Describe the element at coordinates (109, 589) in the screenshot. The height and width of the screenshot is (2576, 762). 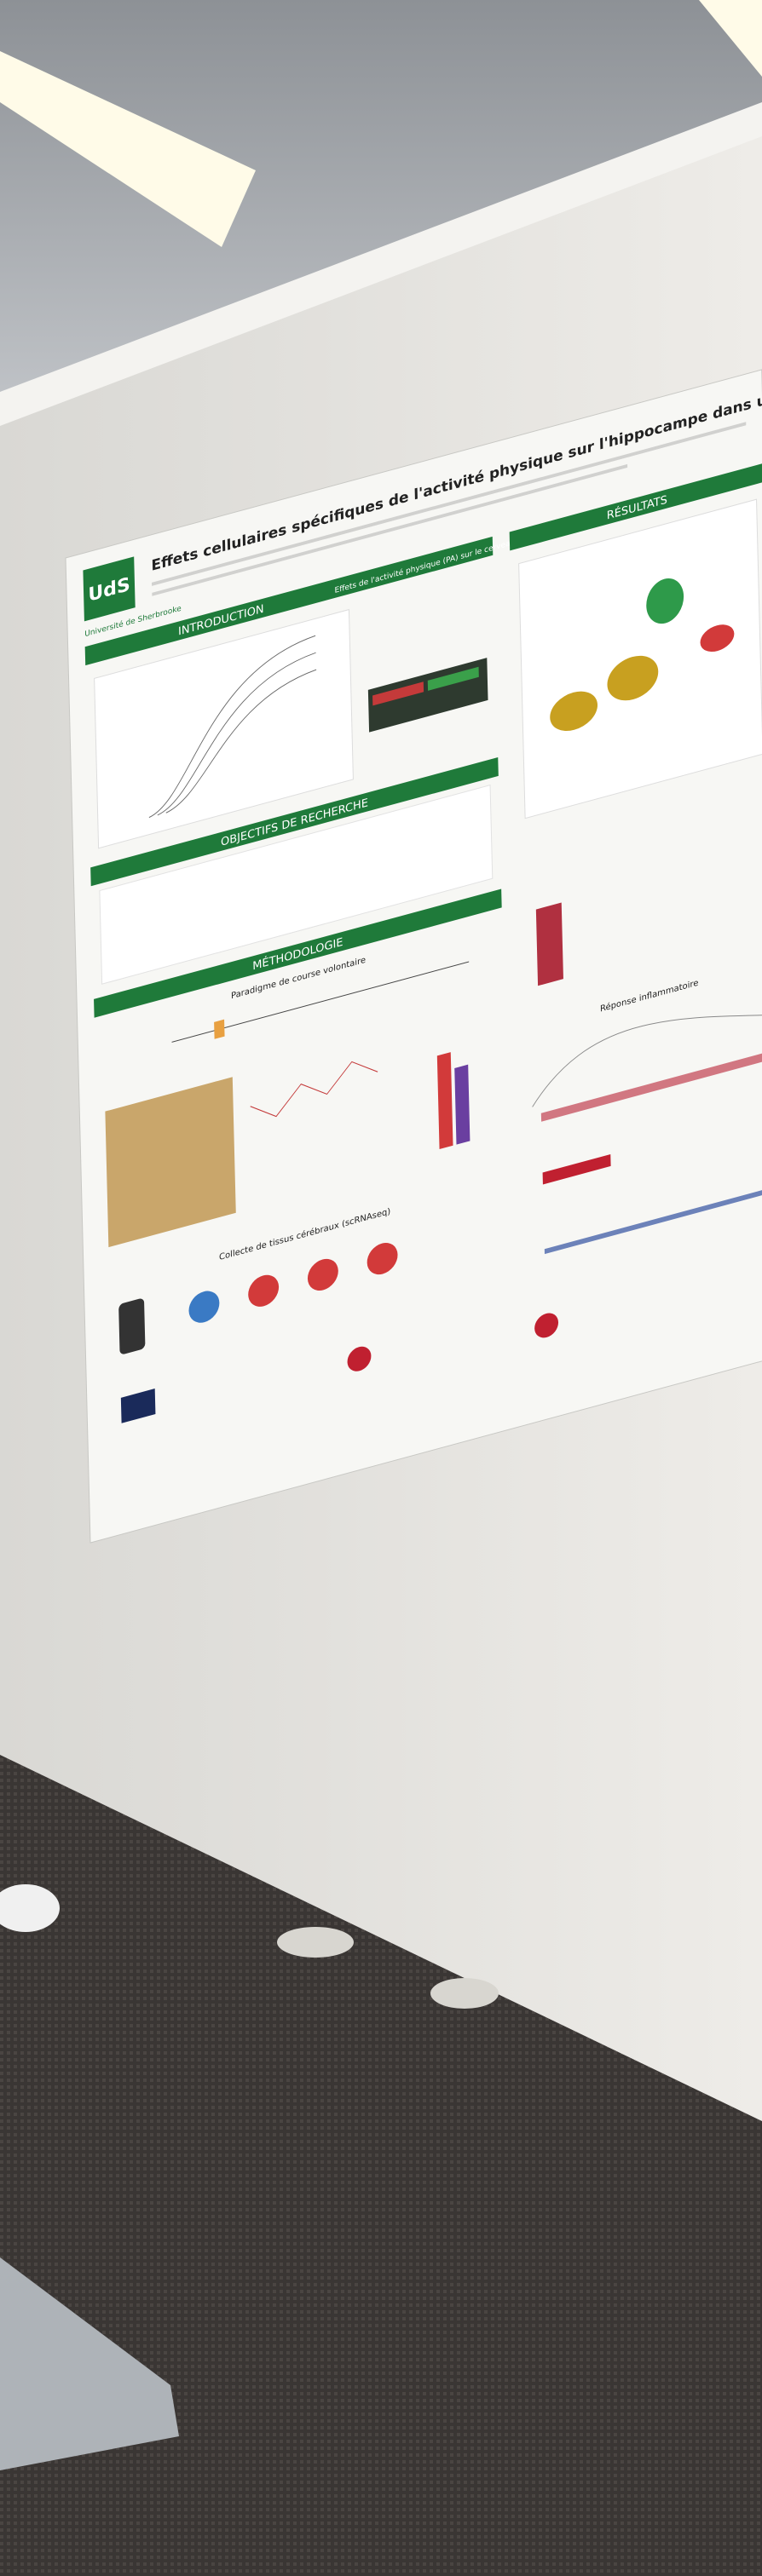
I see `logo-box` at that location.